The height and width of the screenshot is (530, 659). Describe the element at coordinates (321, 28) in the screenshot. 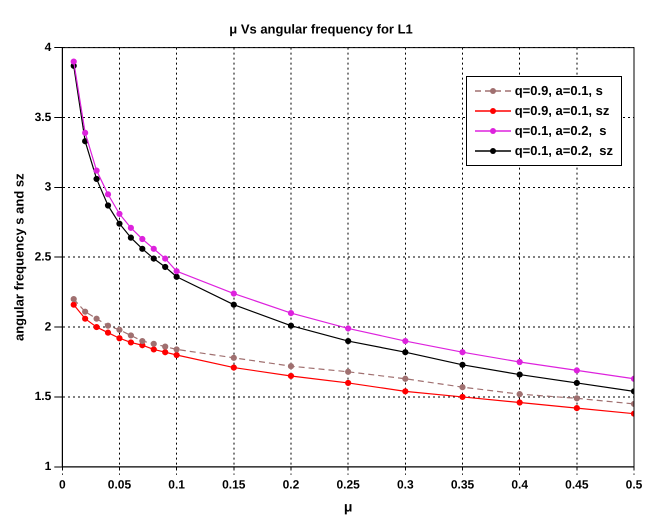

I see `chart-title: μ Vs angular frequency for L1` at that location.